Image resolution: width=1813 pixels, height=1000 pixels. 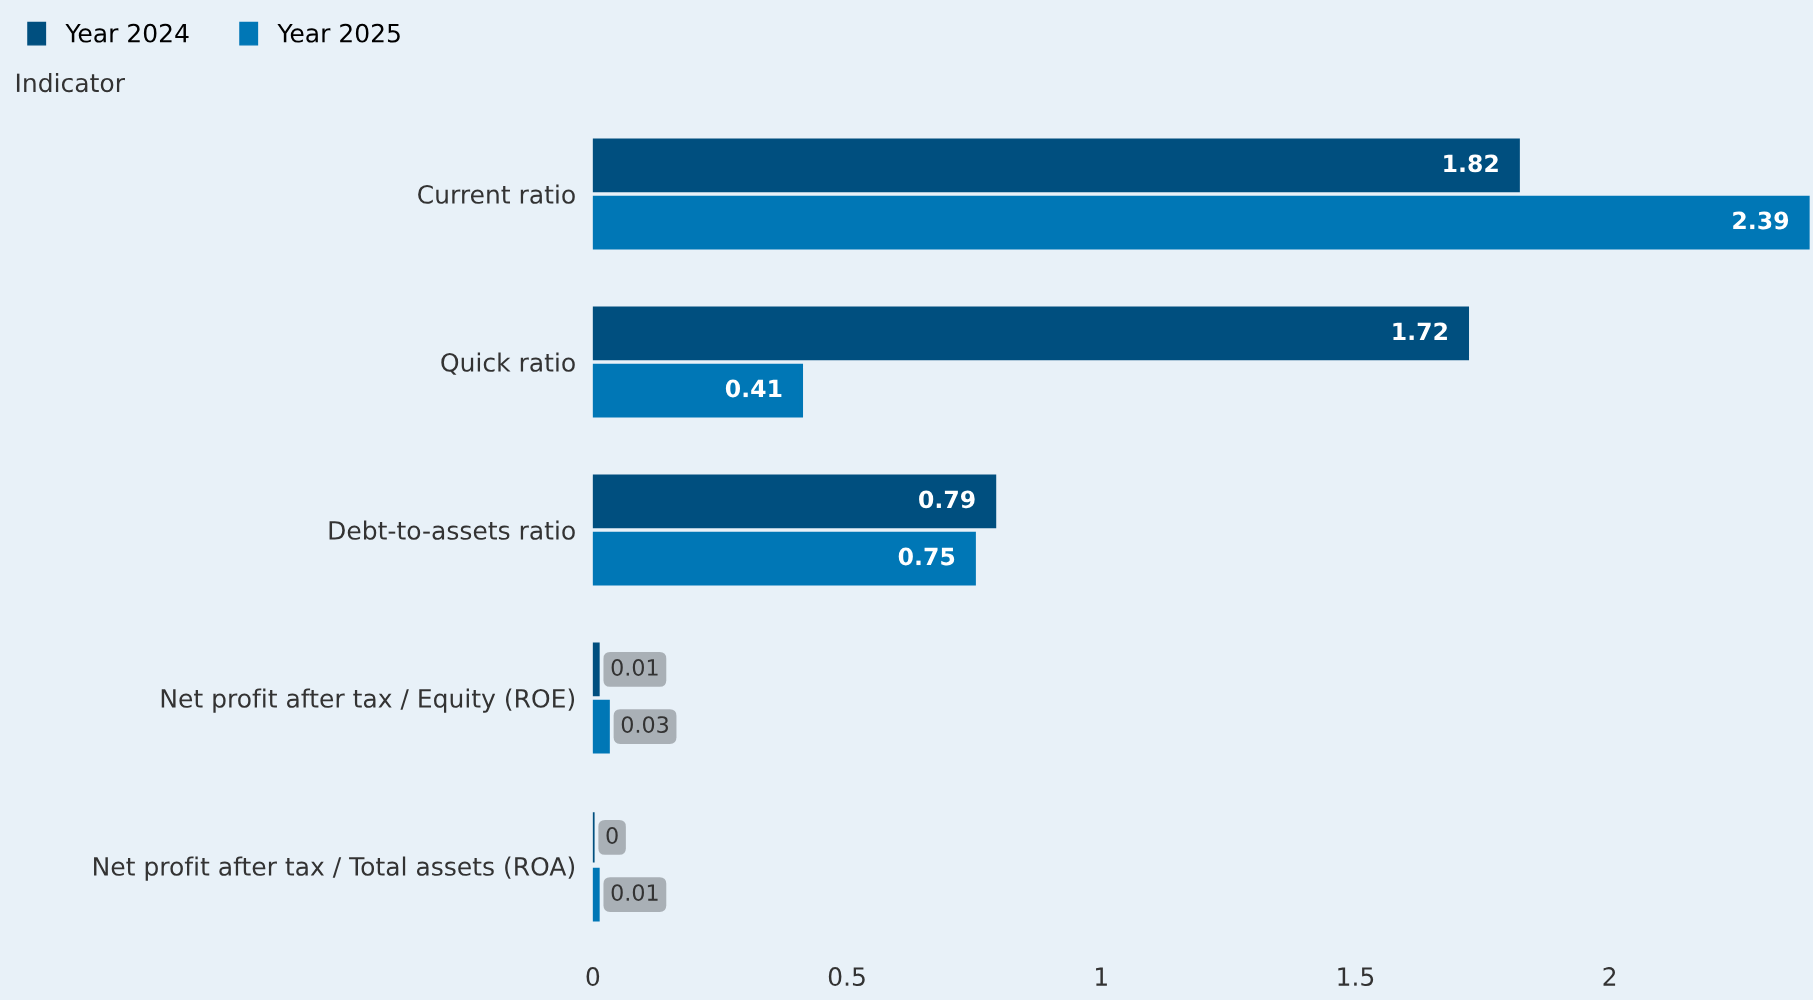 I want to click on data-label: 2.39, so click(x=1761, y=220).